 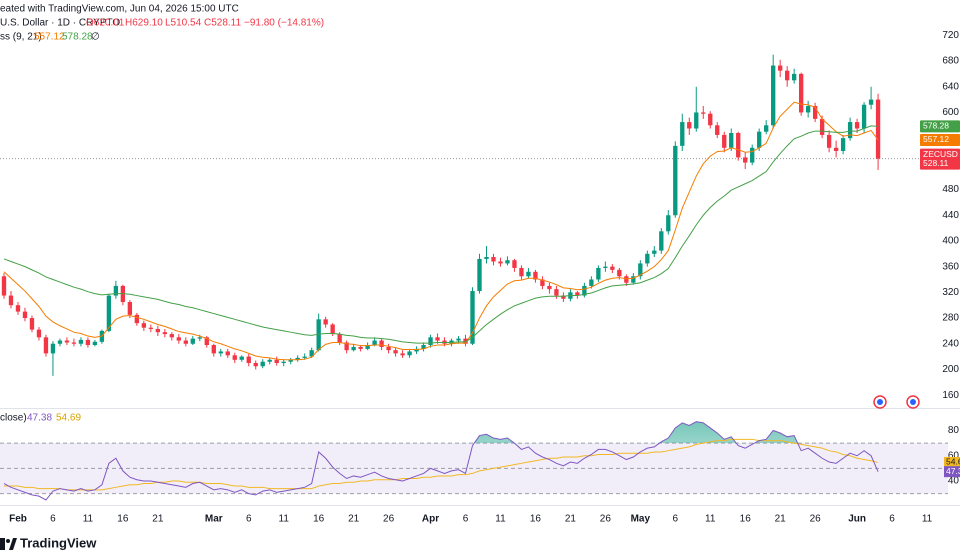 I want to click on price-badge-bg, so click(x=940, y=159).